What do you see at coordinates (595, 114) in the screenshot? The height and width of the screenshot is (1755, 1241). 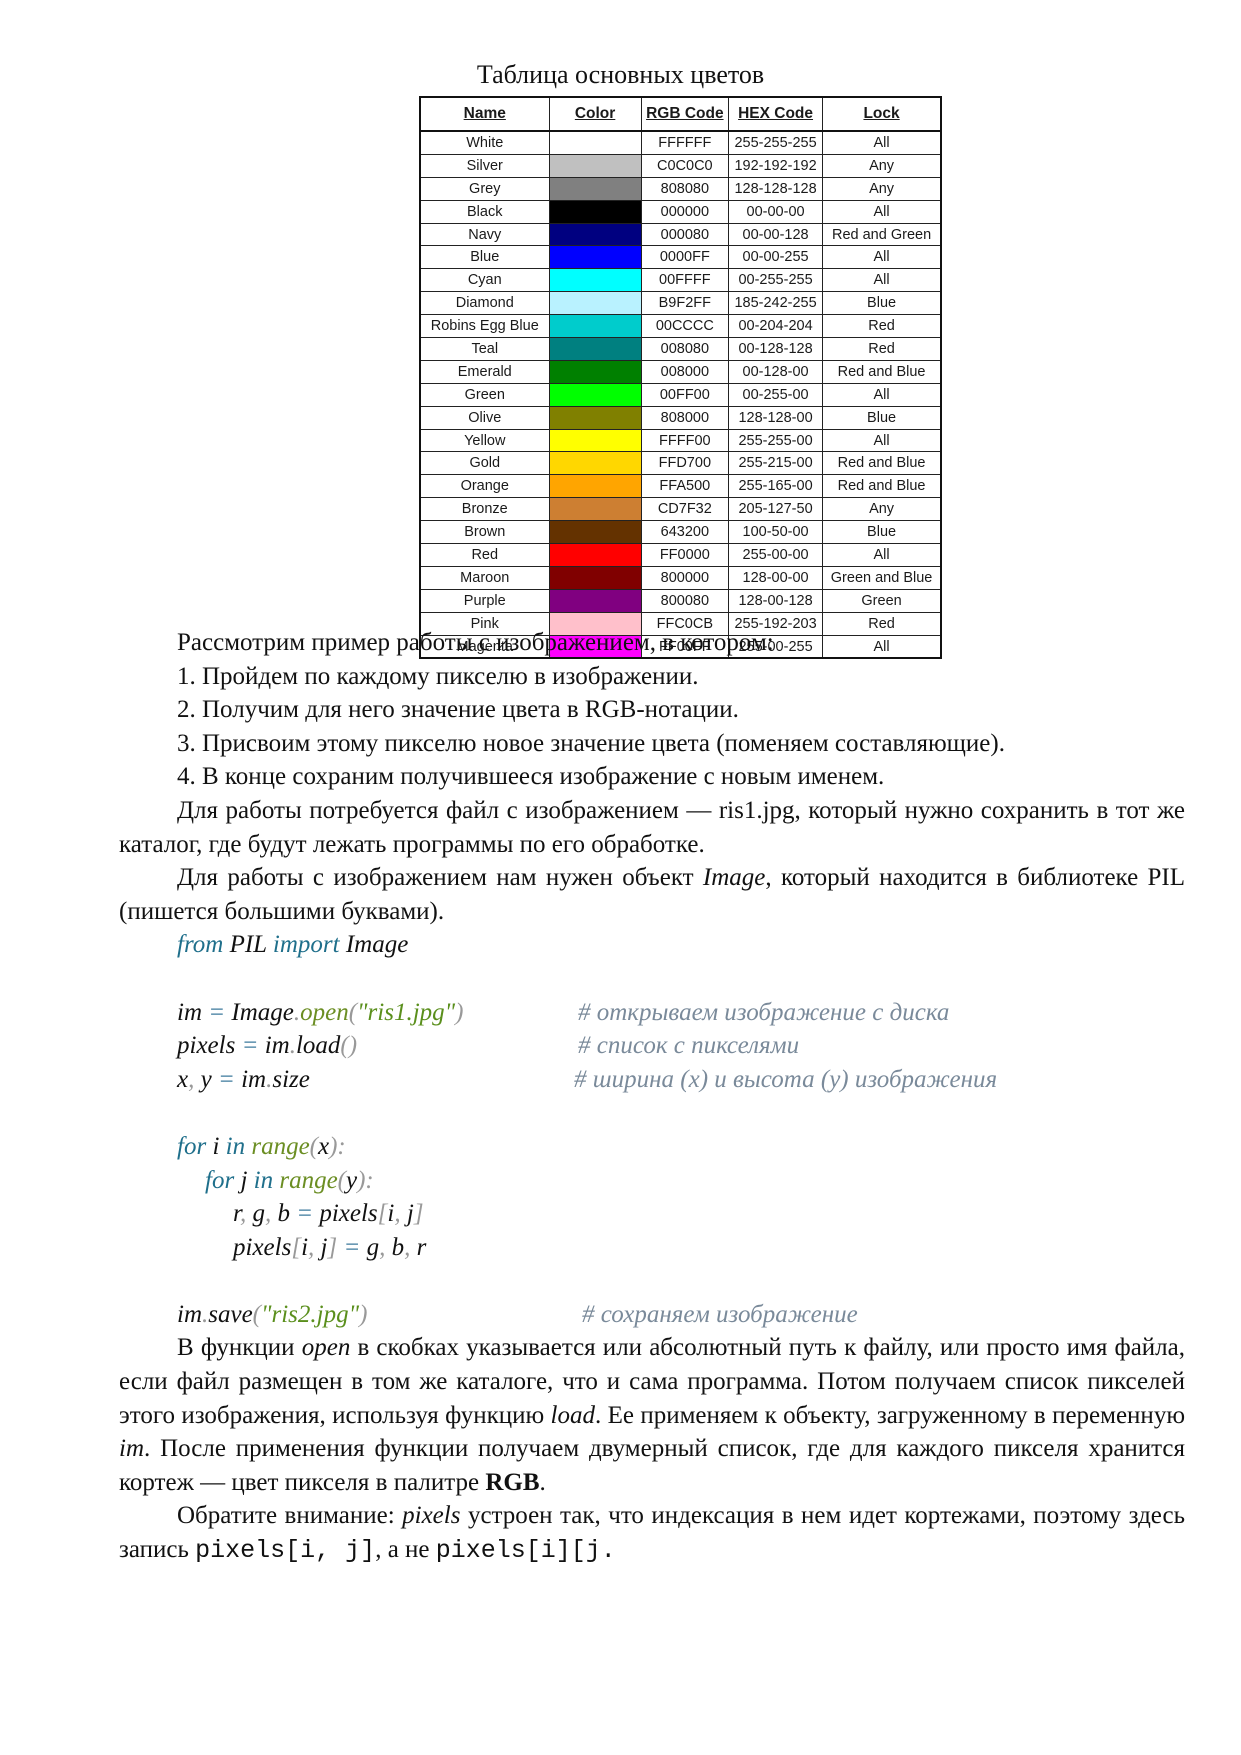 I see `header-color: Color` at bounding box center [595, 114].